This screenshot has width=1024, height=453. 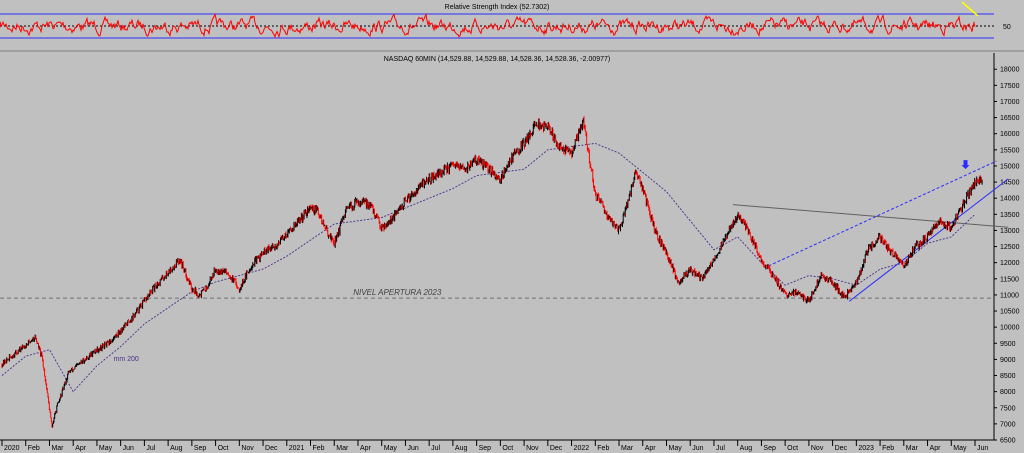 What do you see at coordinates (12, 448) in the screenshot?
I see `x-tick-label: 2020` at bounding box center [12, 448].